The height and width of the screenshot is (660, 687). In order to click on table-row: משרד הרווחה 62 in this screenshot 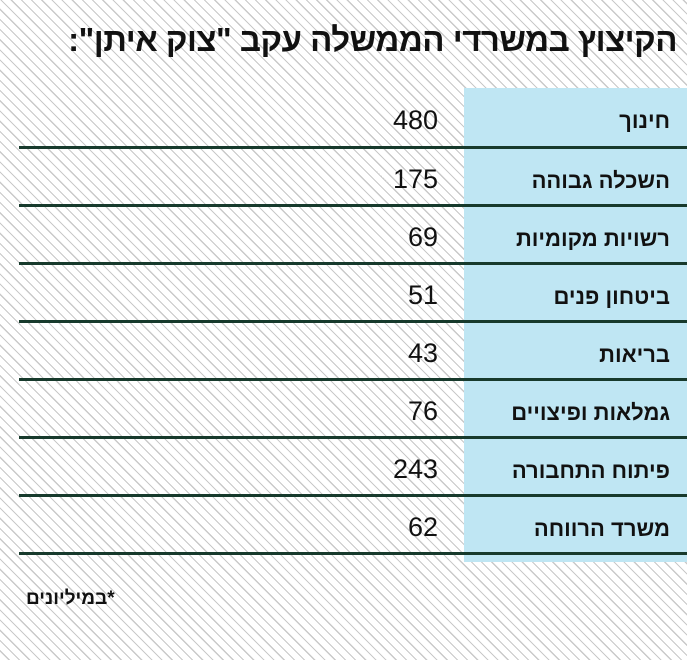, I will do `click(353, 526)`.